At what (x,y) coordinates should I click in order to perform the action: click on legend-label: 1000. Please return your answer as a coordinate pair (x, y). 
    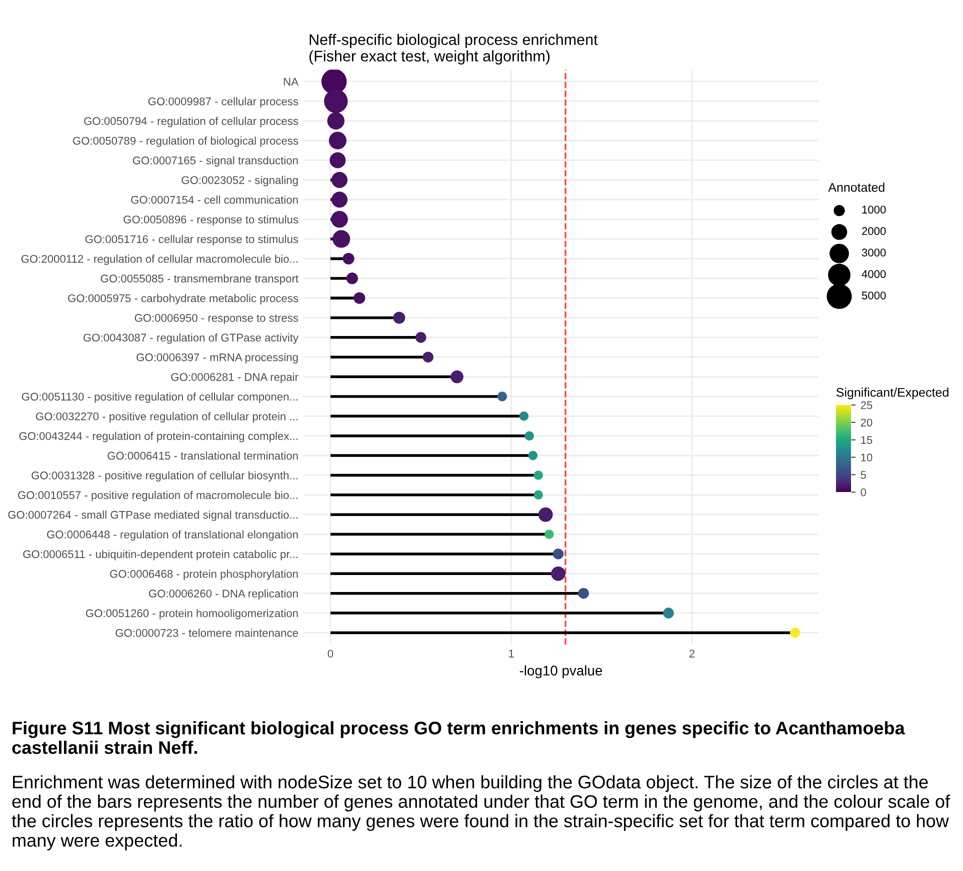
    Looking at the image, I should click on (874, 210).